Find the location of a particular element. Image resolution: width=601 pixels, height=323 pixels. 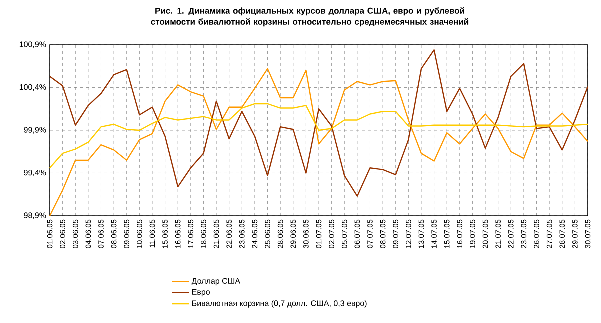

y-tick-label: 99,9% is located at coordinates (35, 130).